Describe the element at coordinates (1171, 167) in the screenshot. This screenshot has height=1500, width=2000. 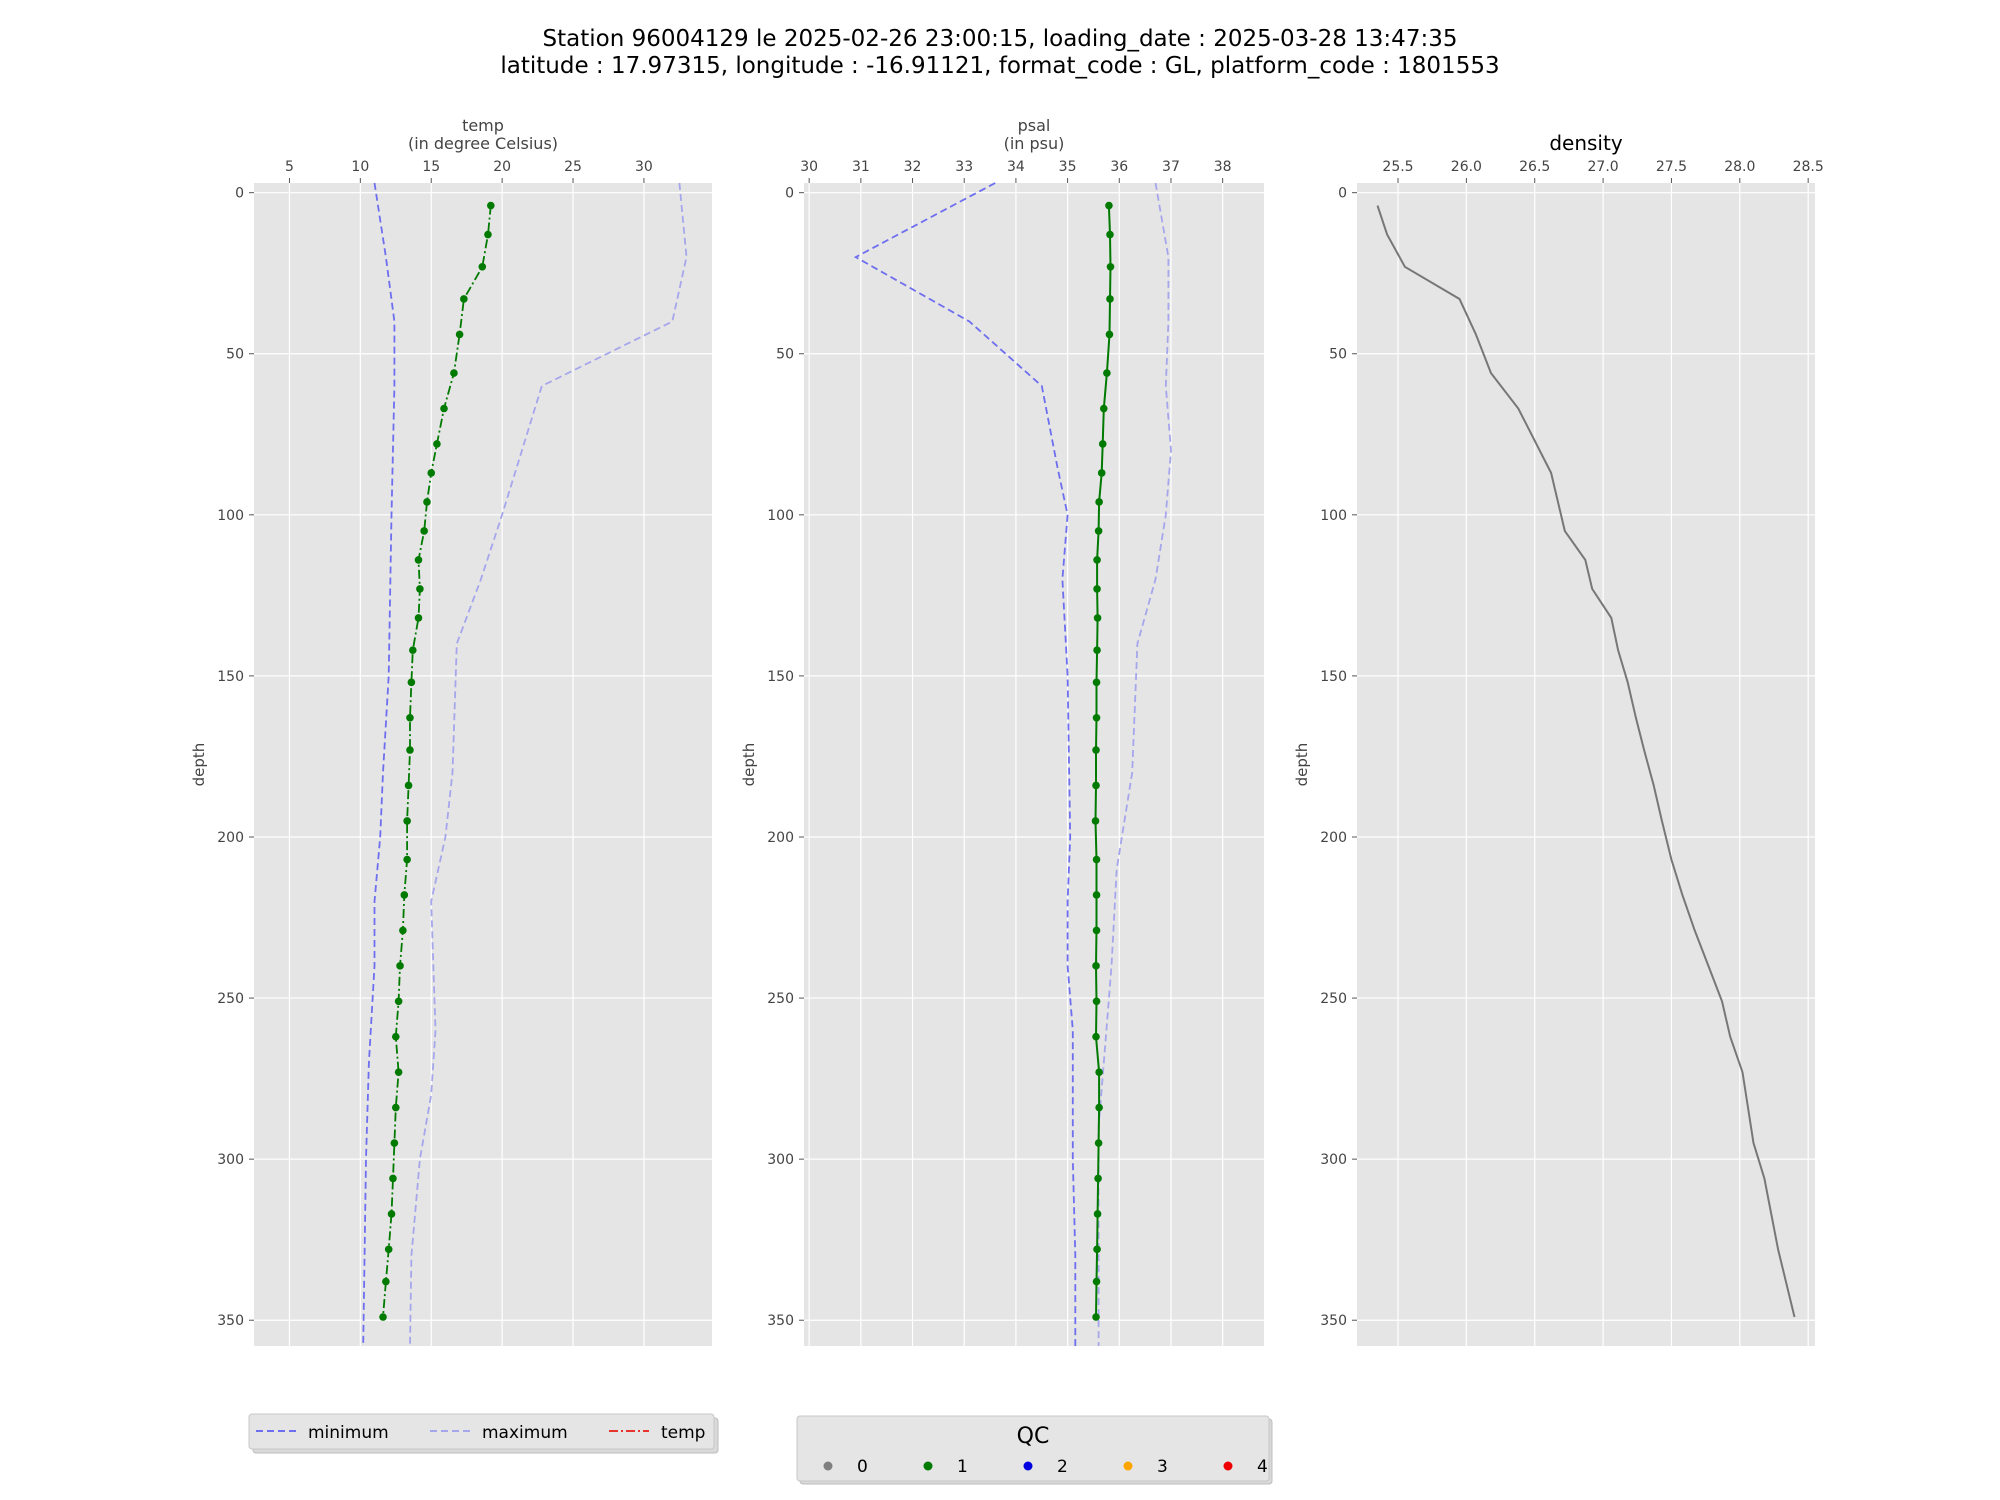
I see `psal-xtick-label: 37` at that location.